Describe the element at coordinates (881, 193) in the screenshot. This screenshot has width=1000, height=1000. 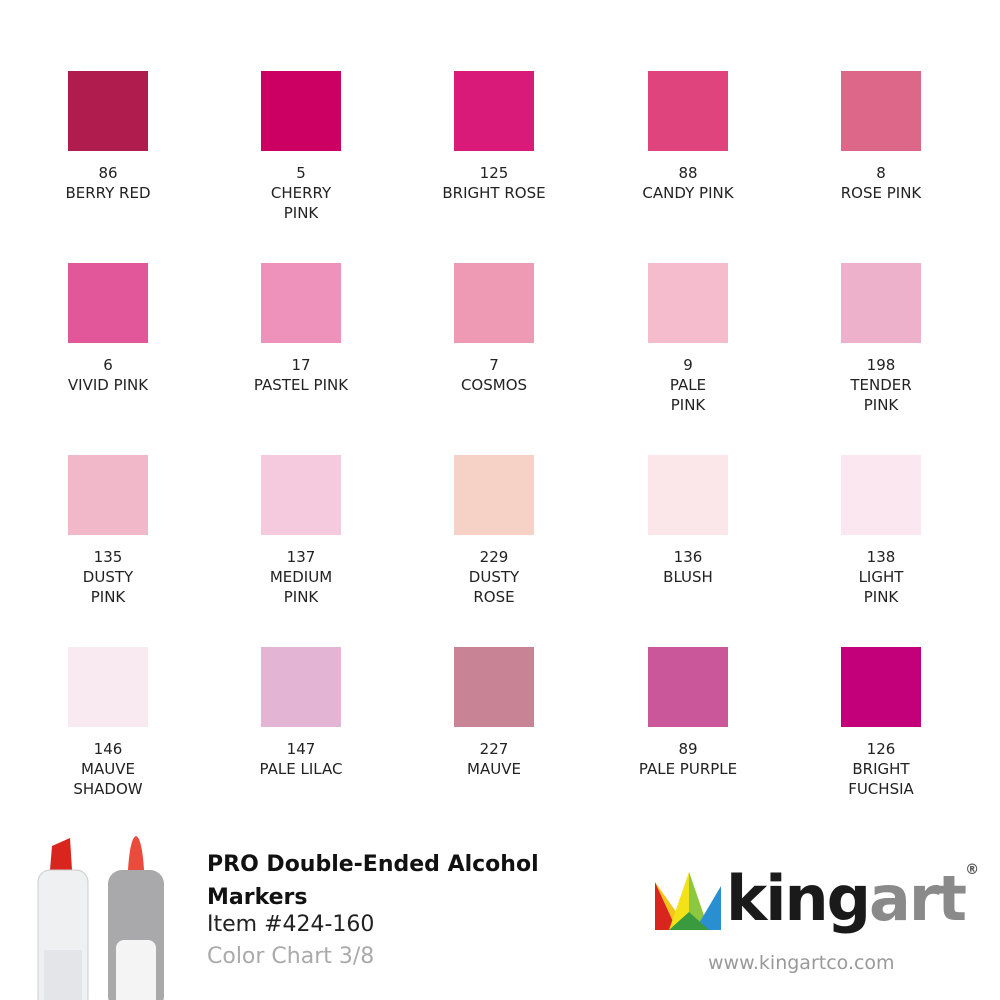
I see `color-name: ROSE PINK` at that location.